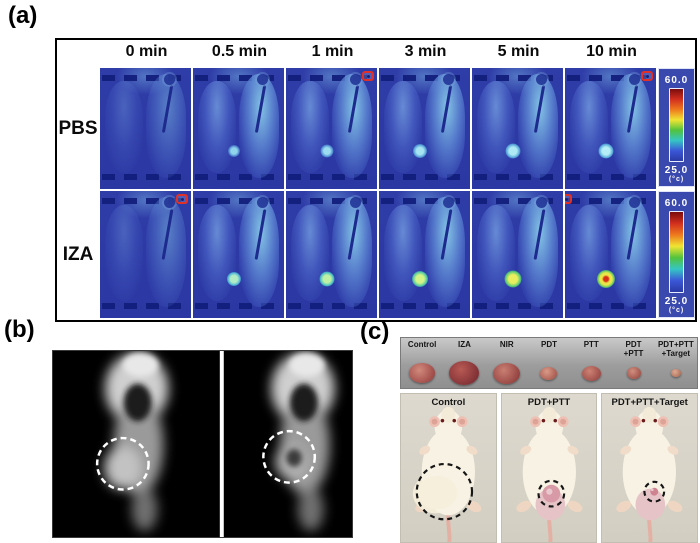 This screenshot has height=543, width=700. I want to click on mouse-photo: Control, so click(448, 468).